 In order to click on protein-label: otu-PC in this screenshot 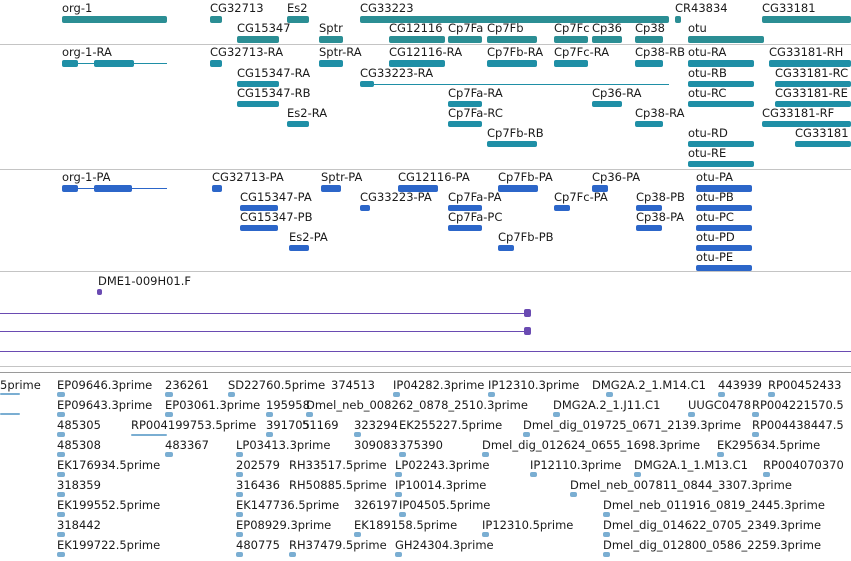, I will do `click(715, 217)`.